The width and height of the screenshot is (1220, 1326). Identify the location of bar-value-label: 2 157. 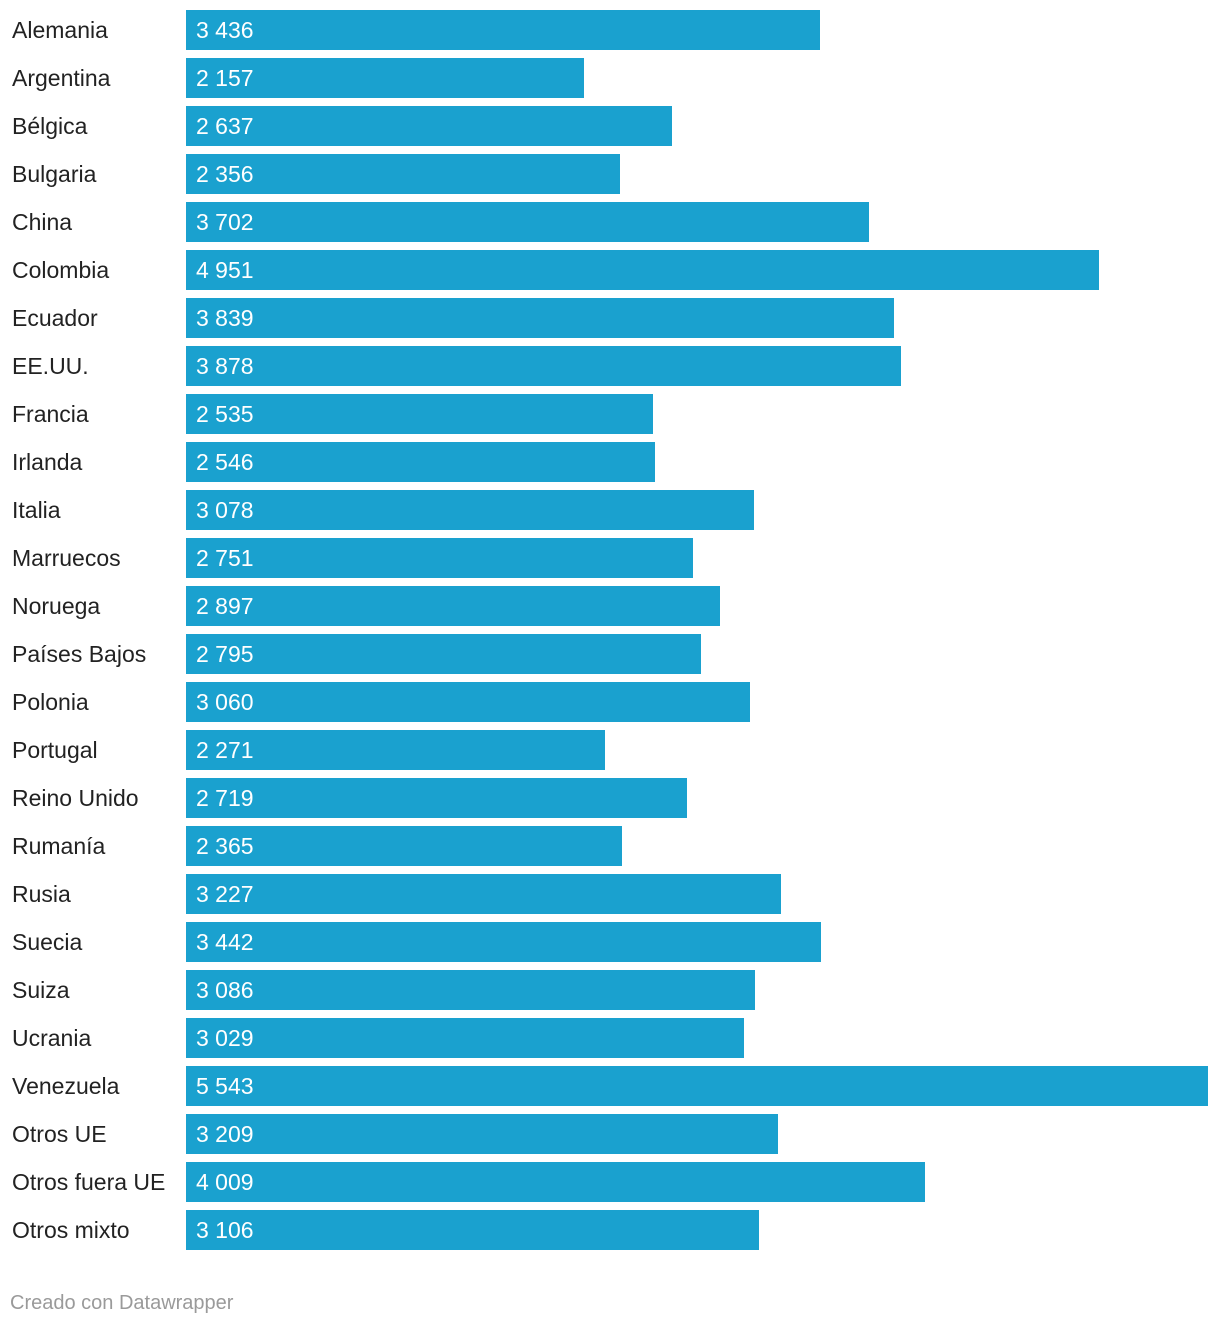
(225, 78).